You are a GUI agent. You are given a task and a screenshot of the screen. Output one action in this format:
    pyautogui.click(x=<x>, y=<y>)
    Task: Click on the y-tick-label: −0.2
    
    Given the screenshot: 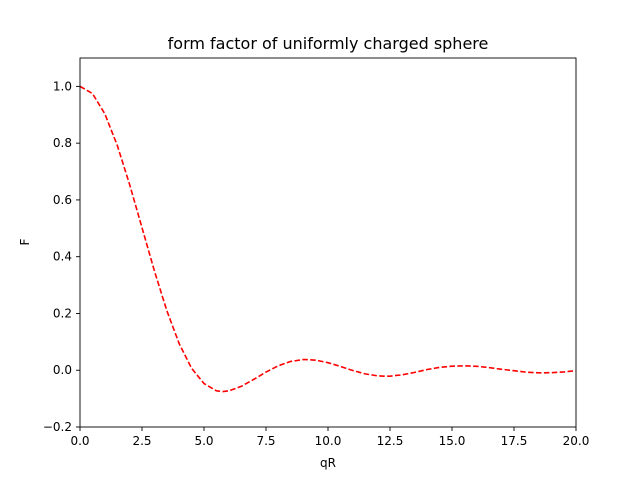 What is the action you would take?
    pyautogui.click(x=57, y=427)
    